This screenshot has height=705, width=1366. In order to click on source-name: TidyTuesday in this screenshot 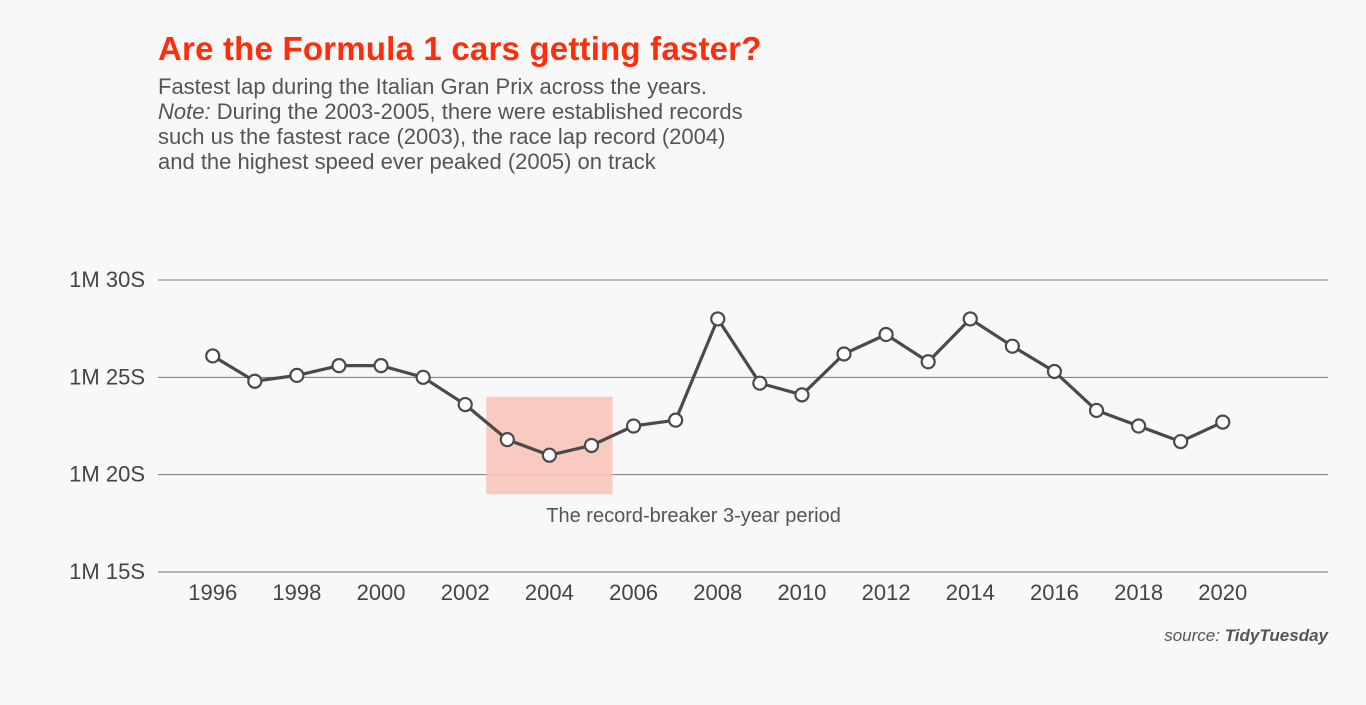, I will do `click(1276, 635)`.